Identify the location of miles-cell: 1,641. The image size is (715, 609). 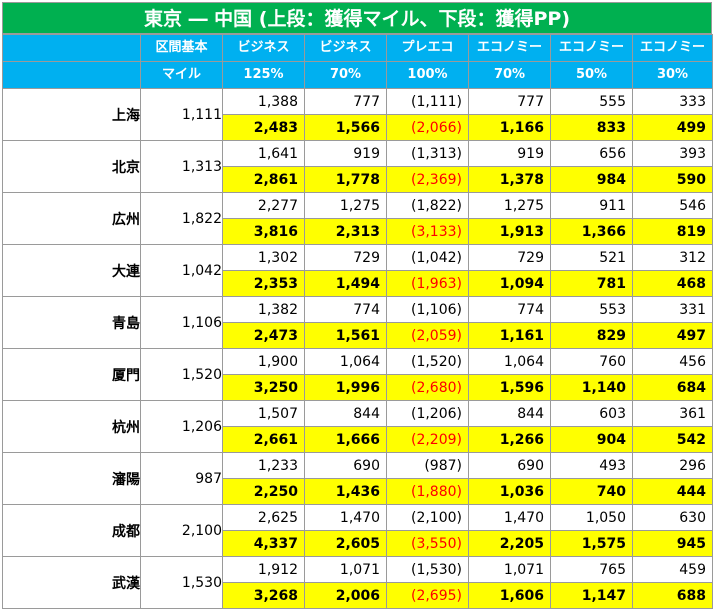
(263, 153).